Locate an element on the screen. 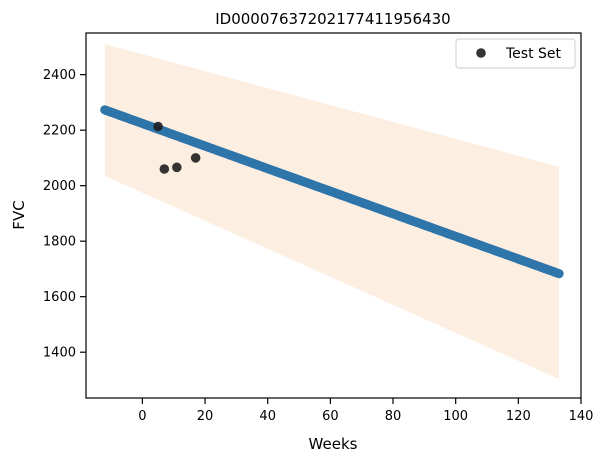 The height and width of the screenshot is (463, 605). x-tick-label: 100 is located at coordinates (455, 416).